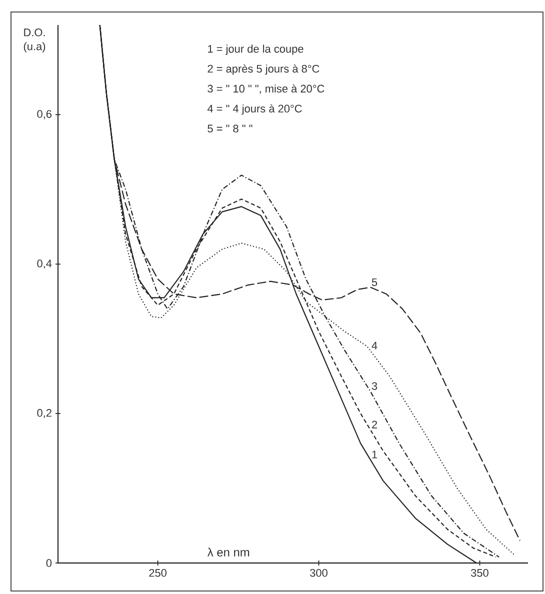 The image size is (545, 594). What do you see at coordinates (319, 573) in the screenshot?
I see `x-tick-label: 300` at bounding box center [319, 573].